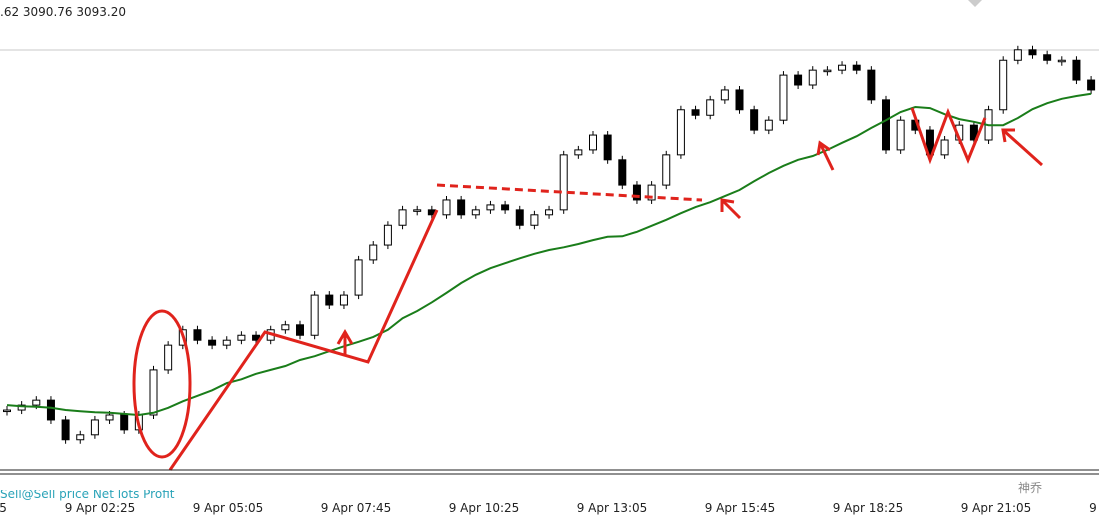 The image size is (1099, 522). What do you see at coordinates (549, 487) in the screenshot?
I see `cutoff` at bounding box center [549, 487].